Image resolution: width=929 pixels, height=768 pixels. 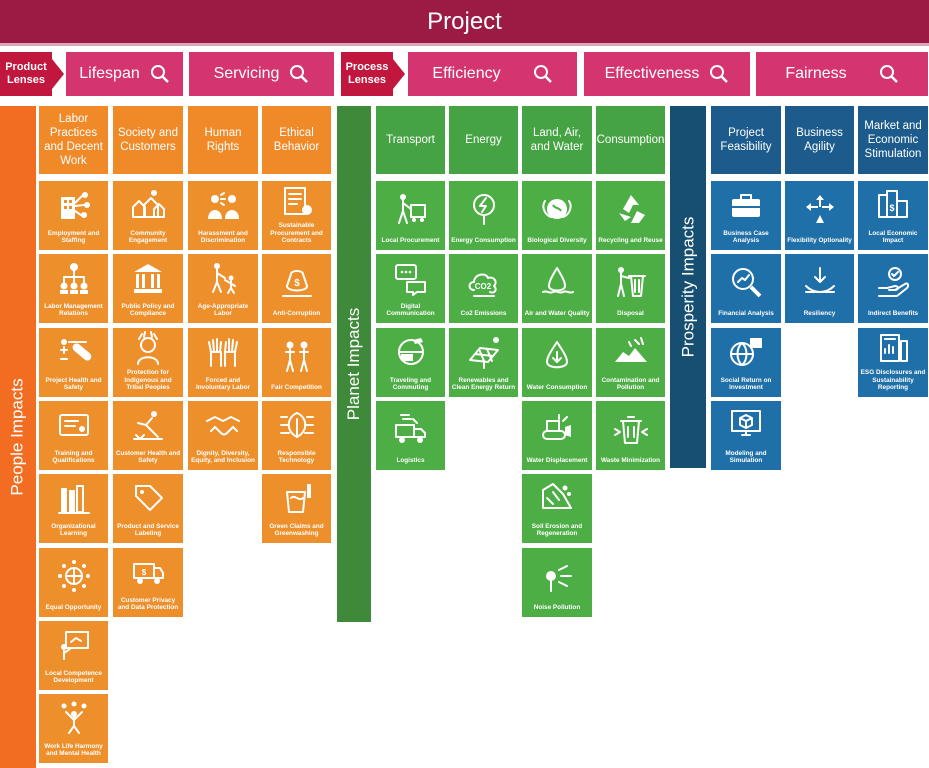 I want to click on impact-tile: Equal Opportunity, so click(x=73, y=582).